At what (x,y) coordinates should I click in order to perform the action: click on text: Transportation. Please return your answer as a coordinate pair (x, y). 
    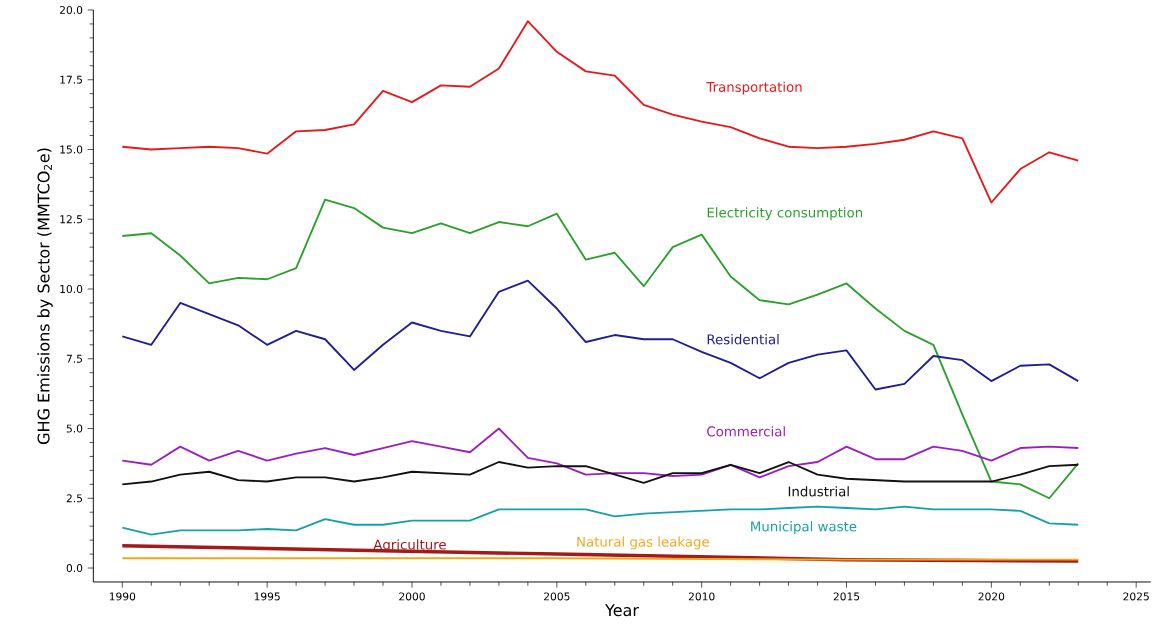
    Looking at the image, I should click on (754, 88).